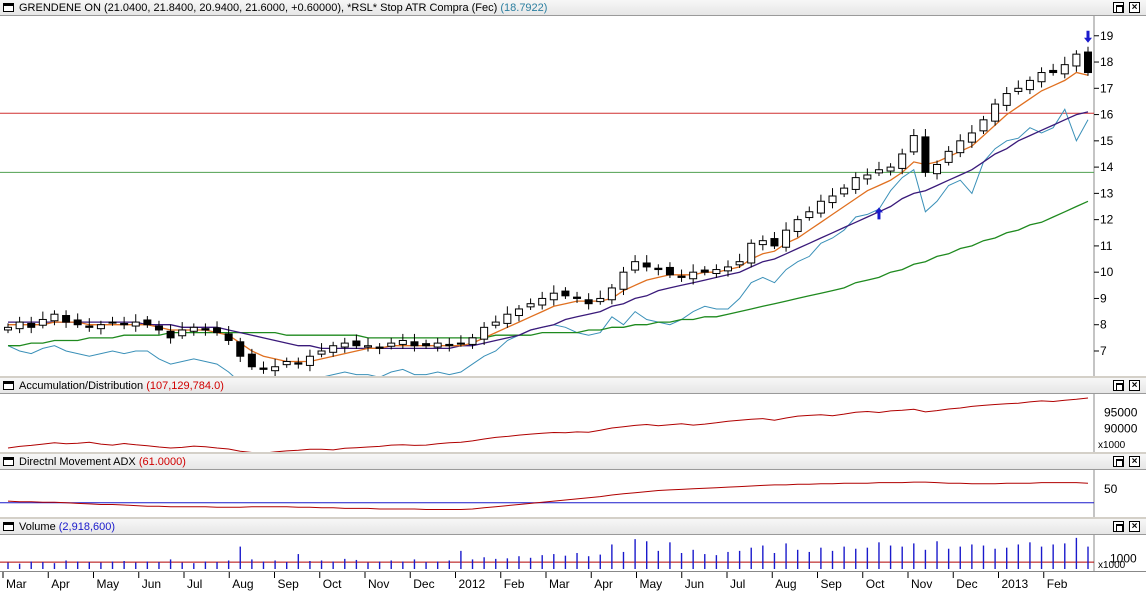 Image resolution: width=1146 pixels, height=594 pixels. Describe the element at coordinates (573, 545) in the screenshot. I see `volume-pane: Volume (2,918,600) × 1000 x1000` at that location.